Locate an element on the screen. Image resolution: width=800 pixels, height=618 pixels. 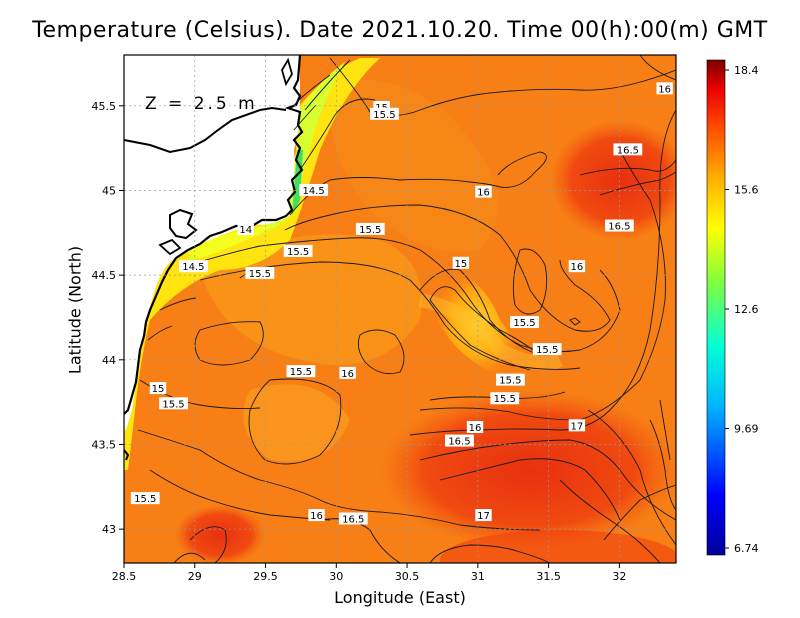
y-axis-label: Latitude (North) is located at coordinates (75, 310).